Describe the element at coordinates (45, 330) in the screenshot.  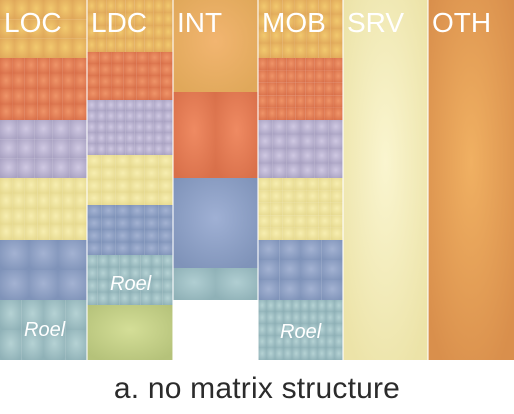
I see `overlay-label-loc: Roel` at that location.